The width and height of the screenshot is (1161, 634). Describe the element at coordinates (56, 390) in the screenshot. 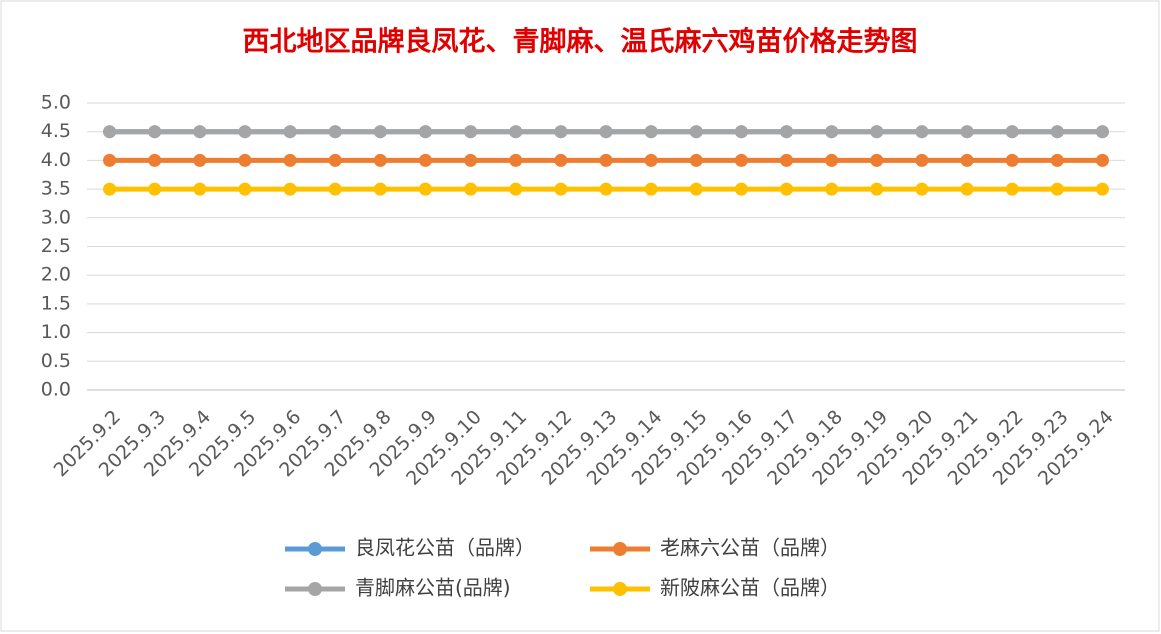

I see `y-tick-label: 0.0` at that location.